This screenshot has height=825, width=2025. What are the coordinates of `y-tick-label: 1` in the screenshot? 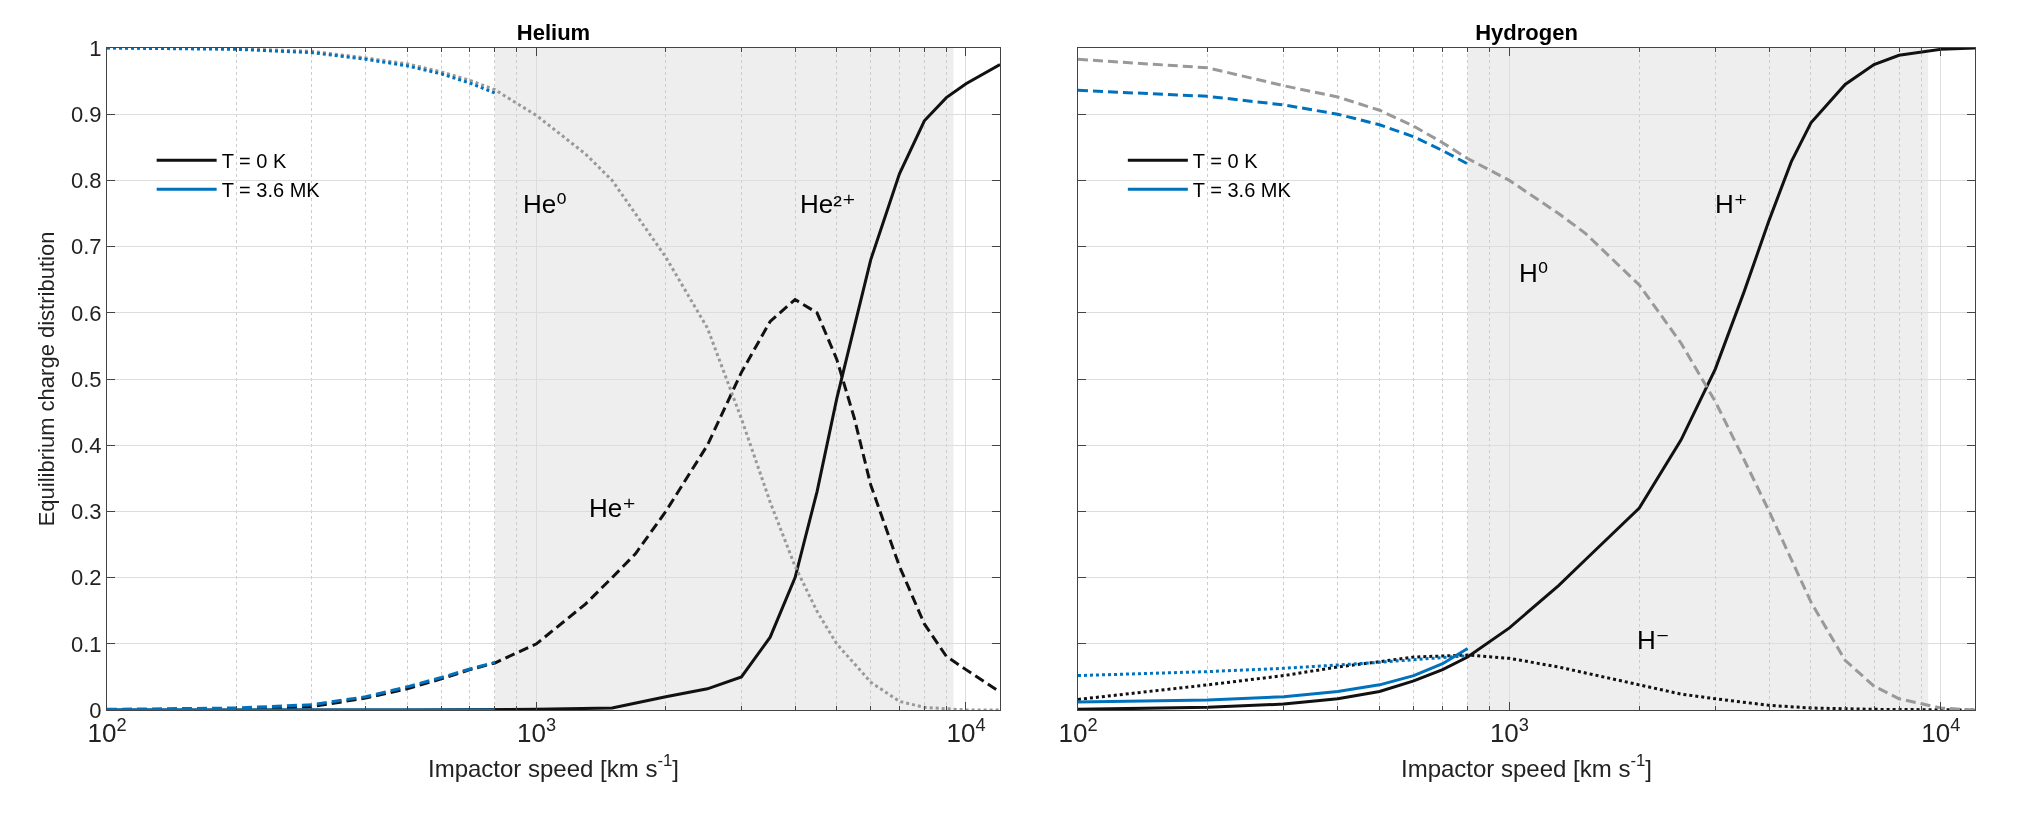 It's located at (95, 48).